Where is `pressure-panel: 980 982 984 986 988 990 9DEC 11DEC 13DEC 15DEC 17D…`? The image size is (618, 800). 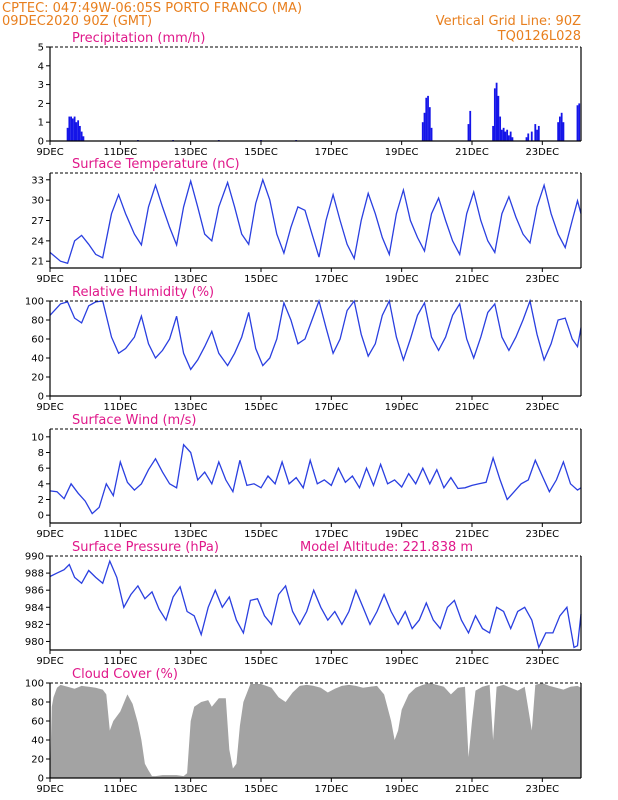 pressure-panel: 980 982 984 986 988 990 9DEC 11DEC 13DEC 15DEC 17D… is located at coordinates (303, 603).